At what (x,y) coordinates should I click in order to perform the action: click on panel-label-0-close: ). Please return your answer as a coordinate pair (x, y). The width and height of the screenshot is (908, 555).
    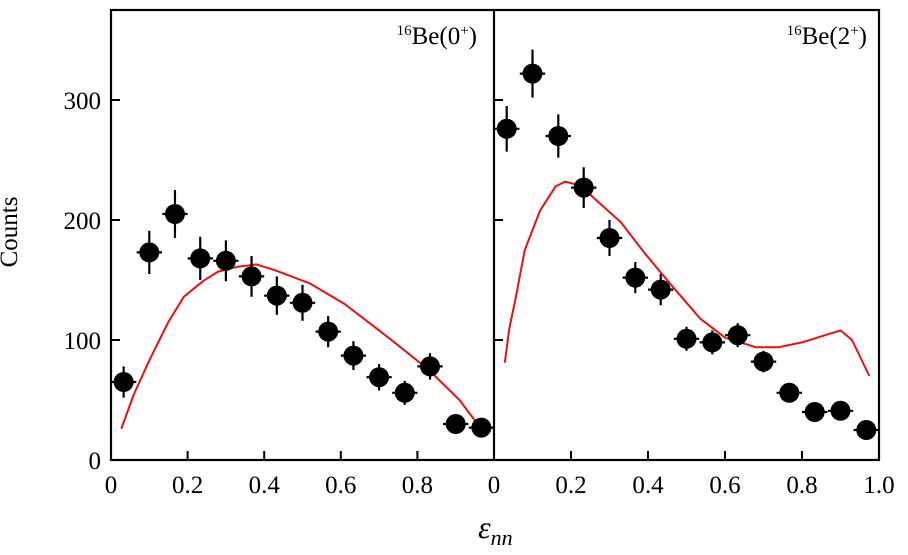
    Looking at the image, I should click on (473, 36).